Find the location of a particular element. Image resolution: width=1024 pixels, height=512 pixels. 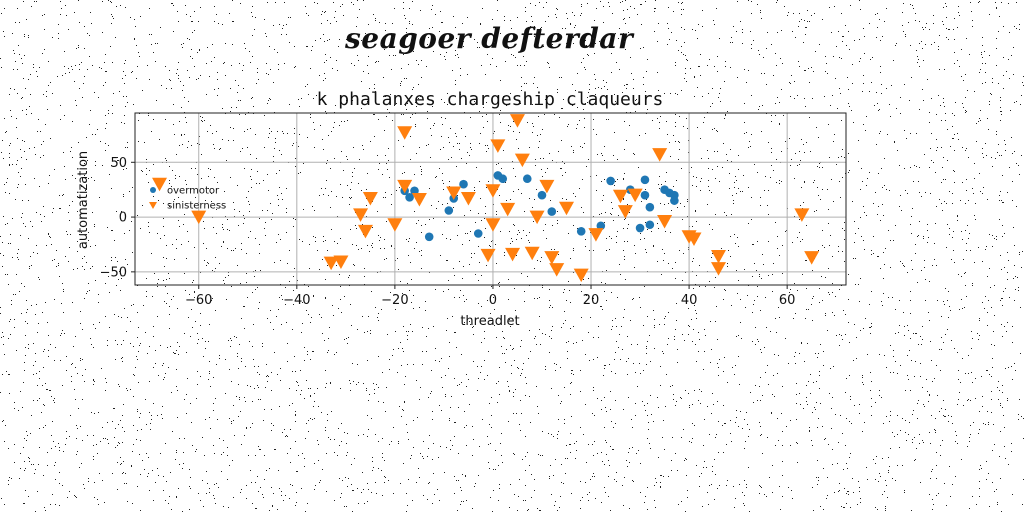

legend-marker-overmotor is located at coordinates (153, 190).